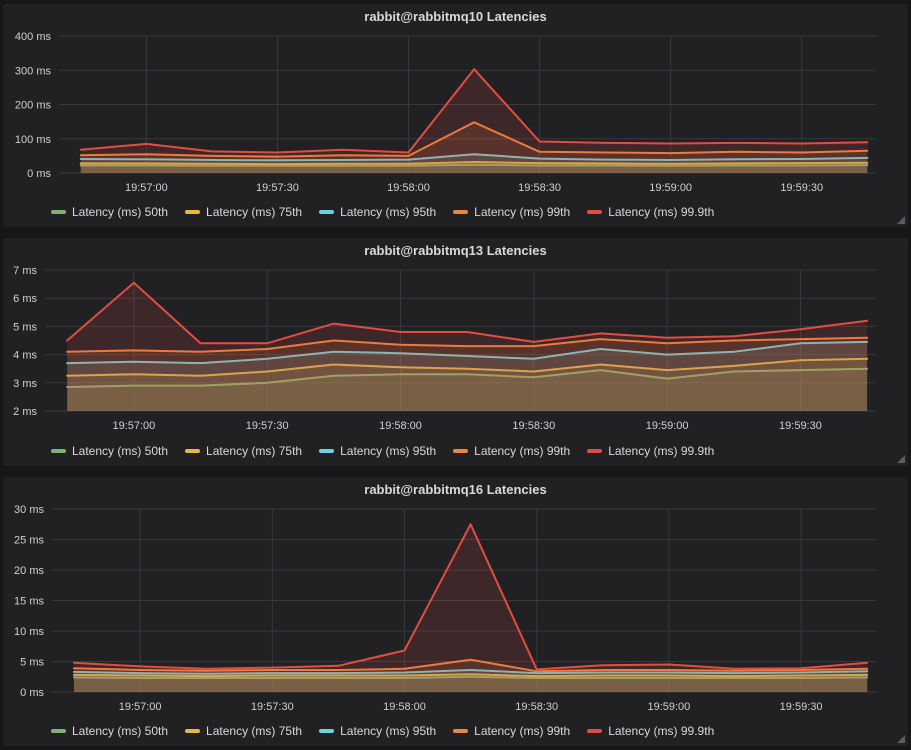  I want to click on y-axis-tick-label: 200 ms, so click(33, 106).